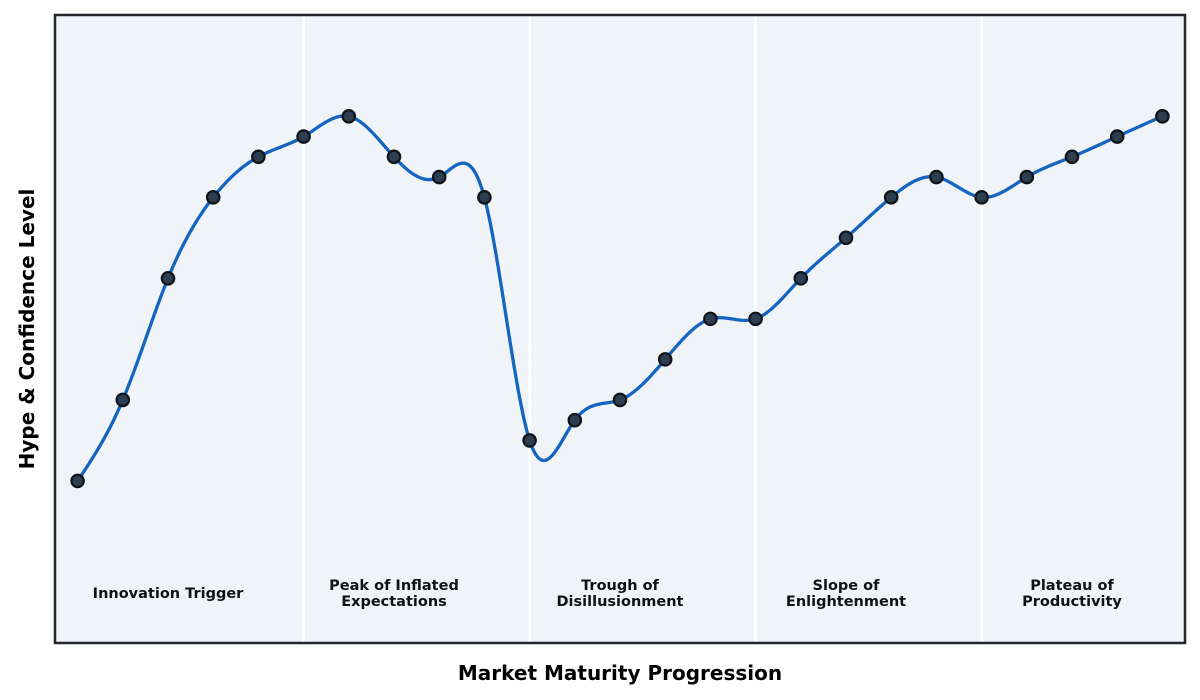 The width and height of the screenshot is (1200, 700). Describe the element at coordinates (1072, 594) in the screenshot. I see `phase-label: Plateau of Productivity` at that location.